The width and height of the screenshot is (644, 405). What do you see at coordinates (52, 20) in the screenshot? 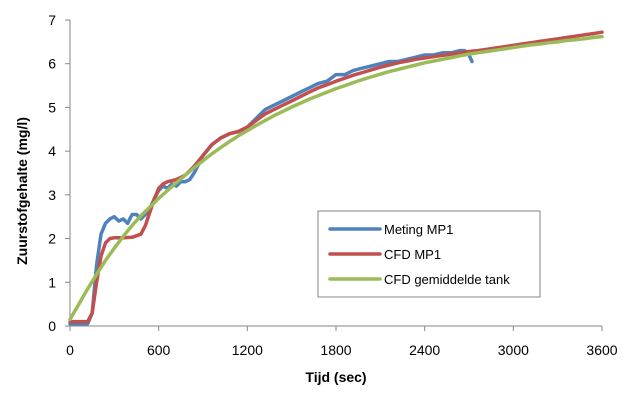
I see `y-tick-label: 7` at bounding box center [52, 20].